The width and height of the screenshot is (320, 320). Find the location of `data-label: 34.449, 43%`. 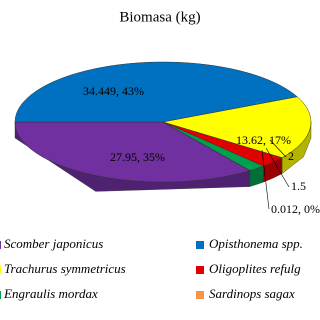

data-label: 34.449, 43% is located at coordinates (113, 91).